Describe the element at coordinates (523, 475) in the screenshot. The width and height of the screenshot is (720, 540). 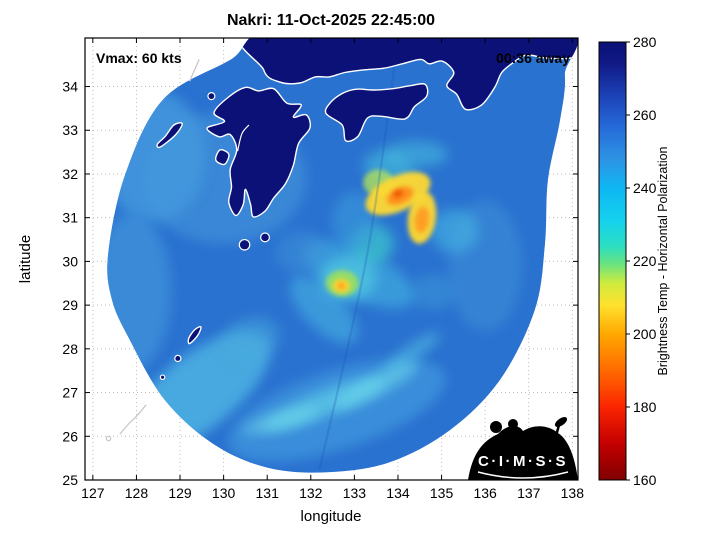
I see `logo-arc` at that location.